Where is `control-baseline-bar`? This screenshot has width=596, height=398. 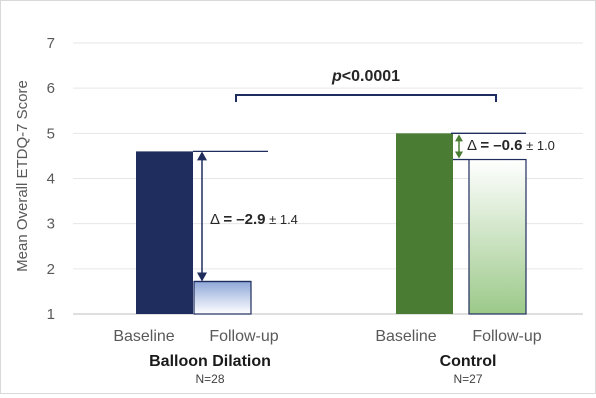
control-baseline-bar is located at coordinates (424, 223).